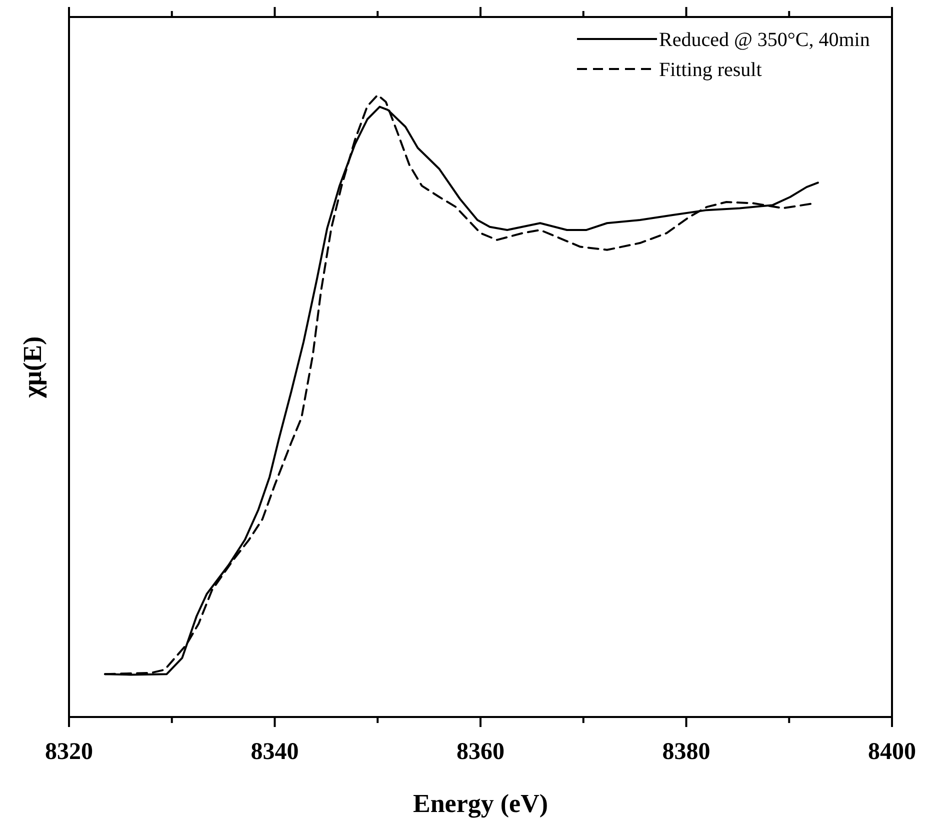 This screenshot has height=827, width=925. What do you see at coordinates (892, 752) in the screenshot?
I see `x-tick-label: 8400` at bounding box center [892, 752].